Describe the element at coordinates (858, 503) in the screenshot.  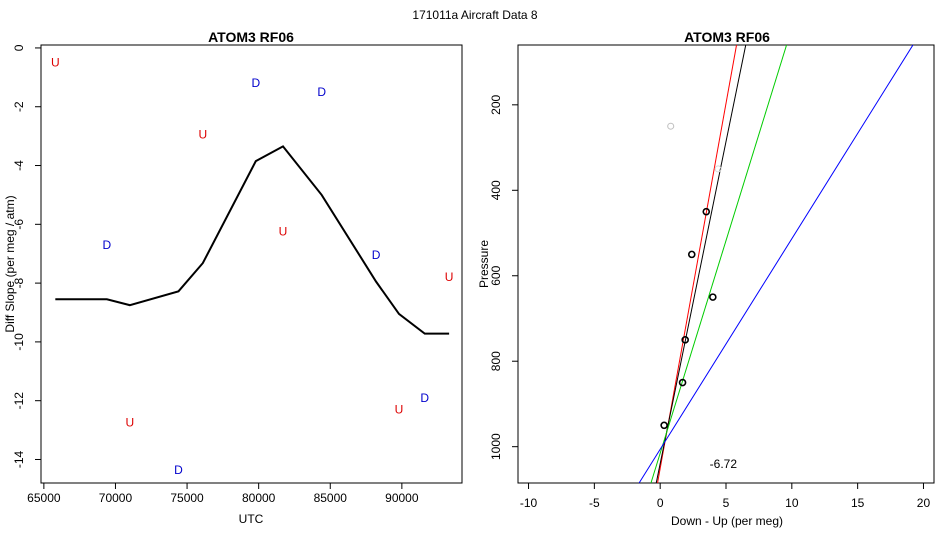
I see `right-x-tick-label: 15` at that location.